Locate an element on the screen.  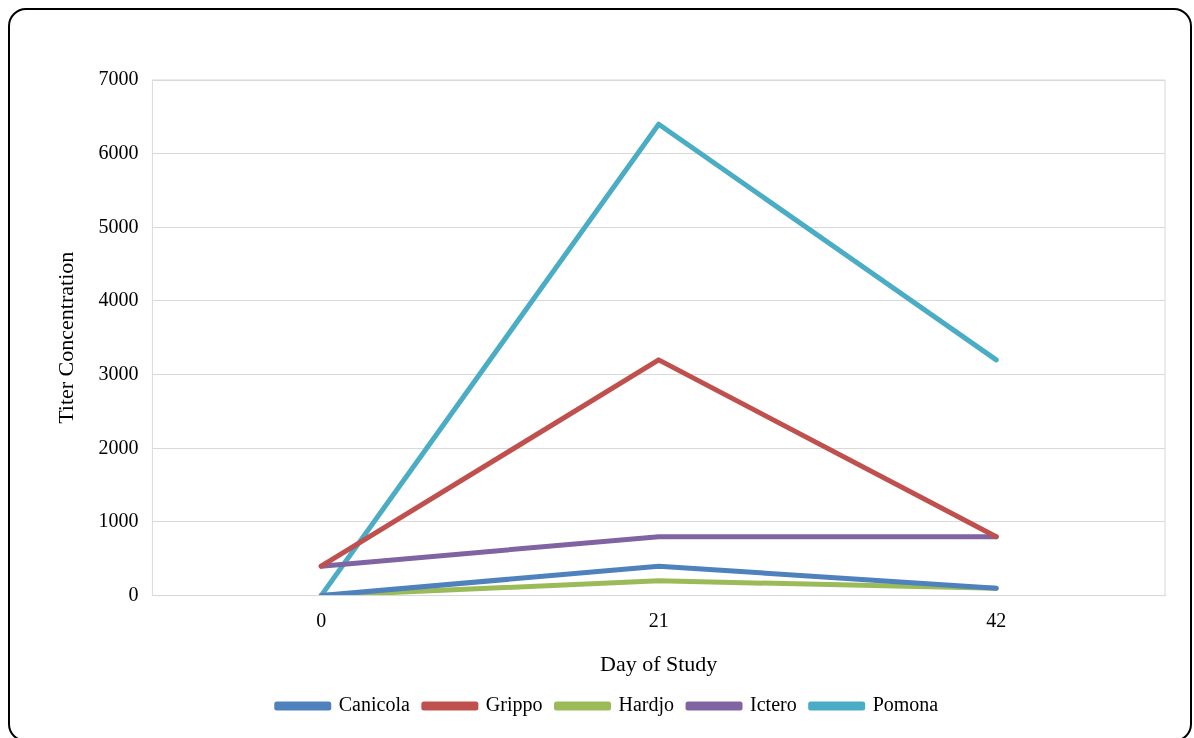
y-tick-label: 3000 is located at coordinates (118, 372).